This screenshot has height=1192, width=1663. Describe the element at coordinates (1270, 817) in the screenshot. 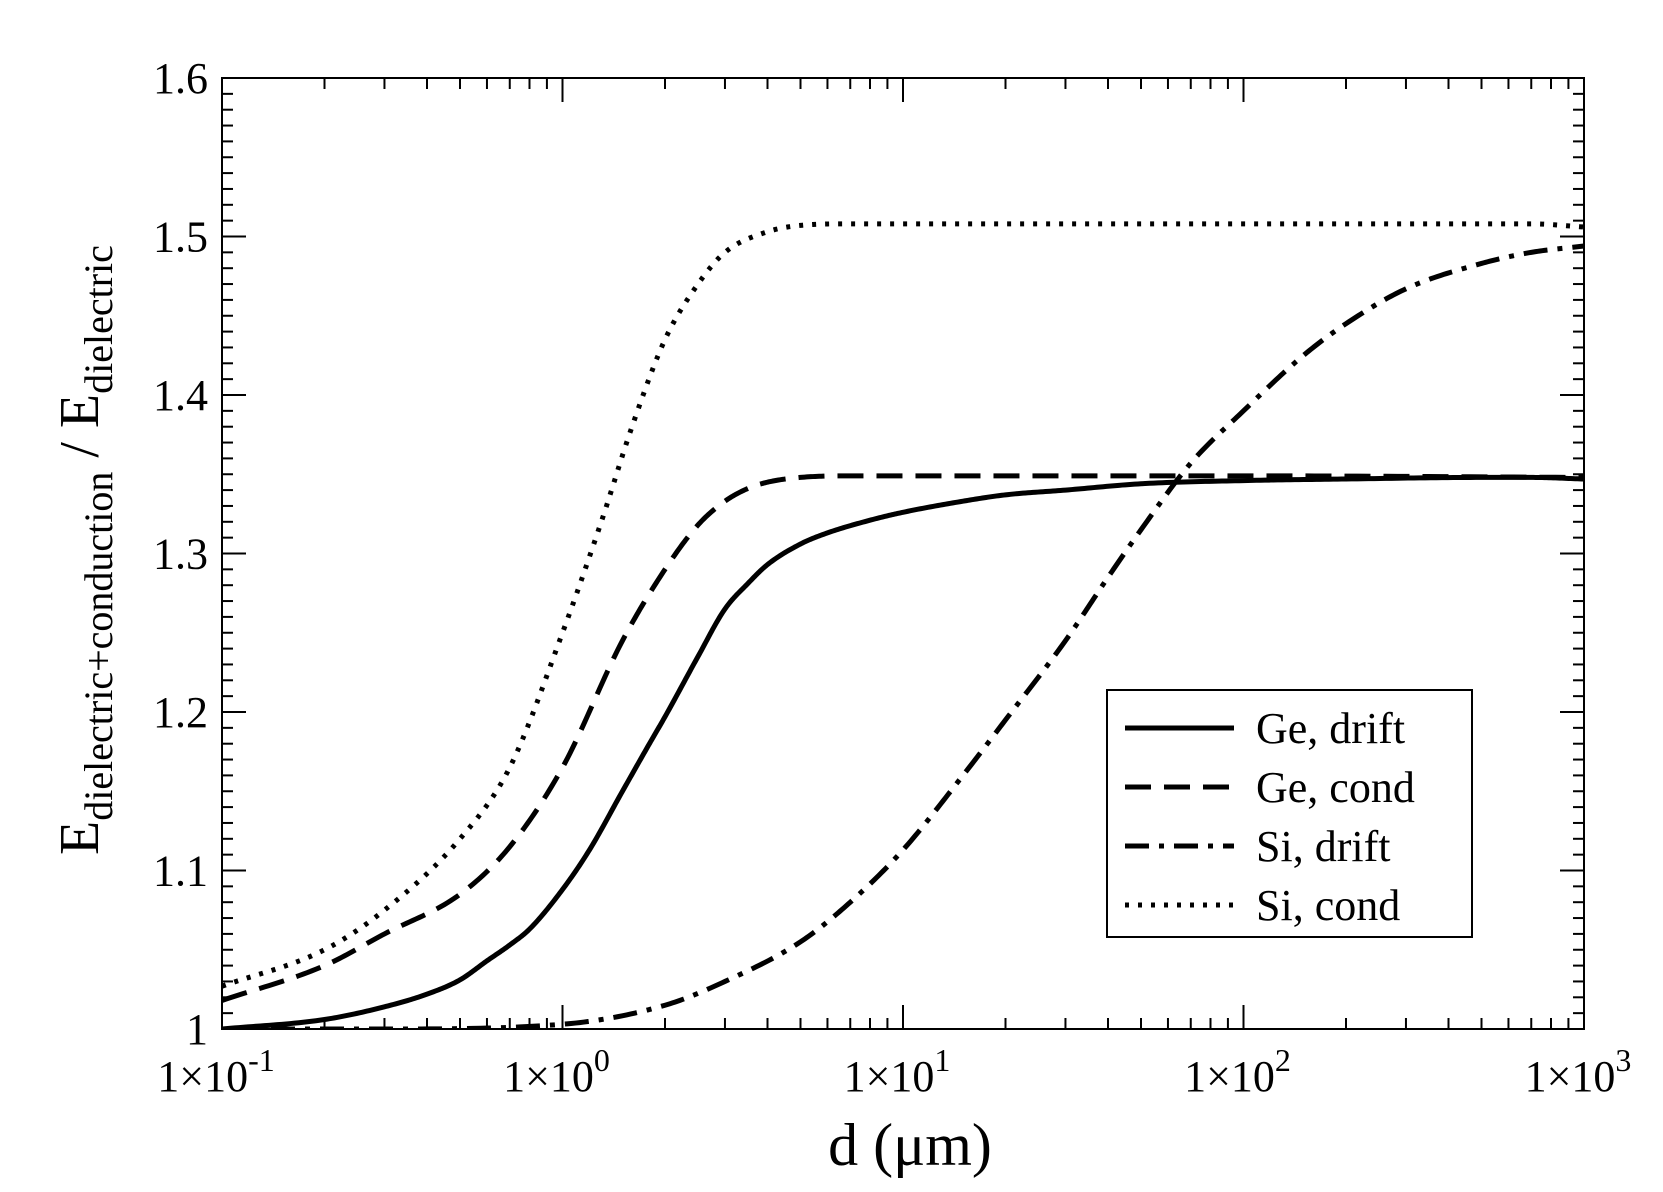

I see `legend-items: Ge, drift Ge, cond Si, drift Si, cond` at that location.